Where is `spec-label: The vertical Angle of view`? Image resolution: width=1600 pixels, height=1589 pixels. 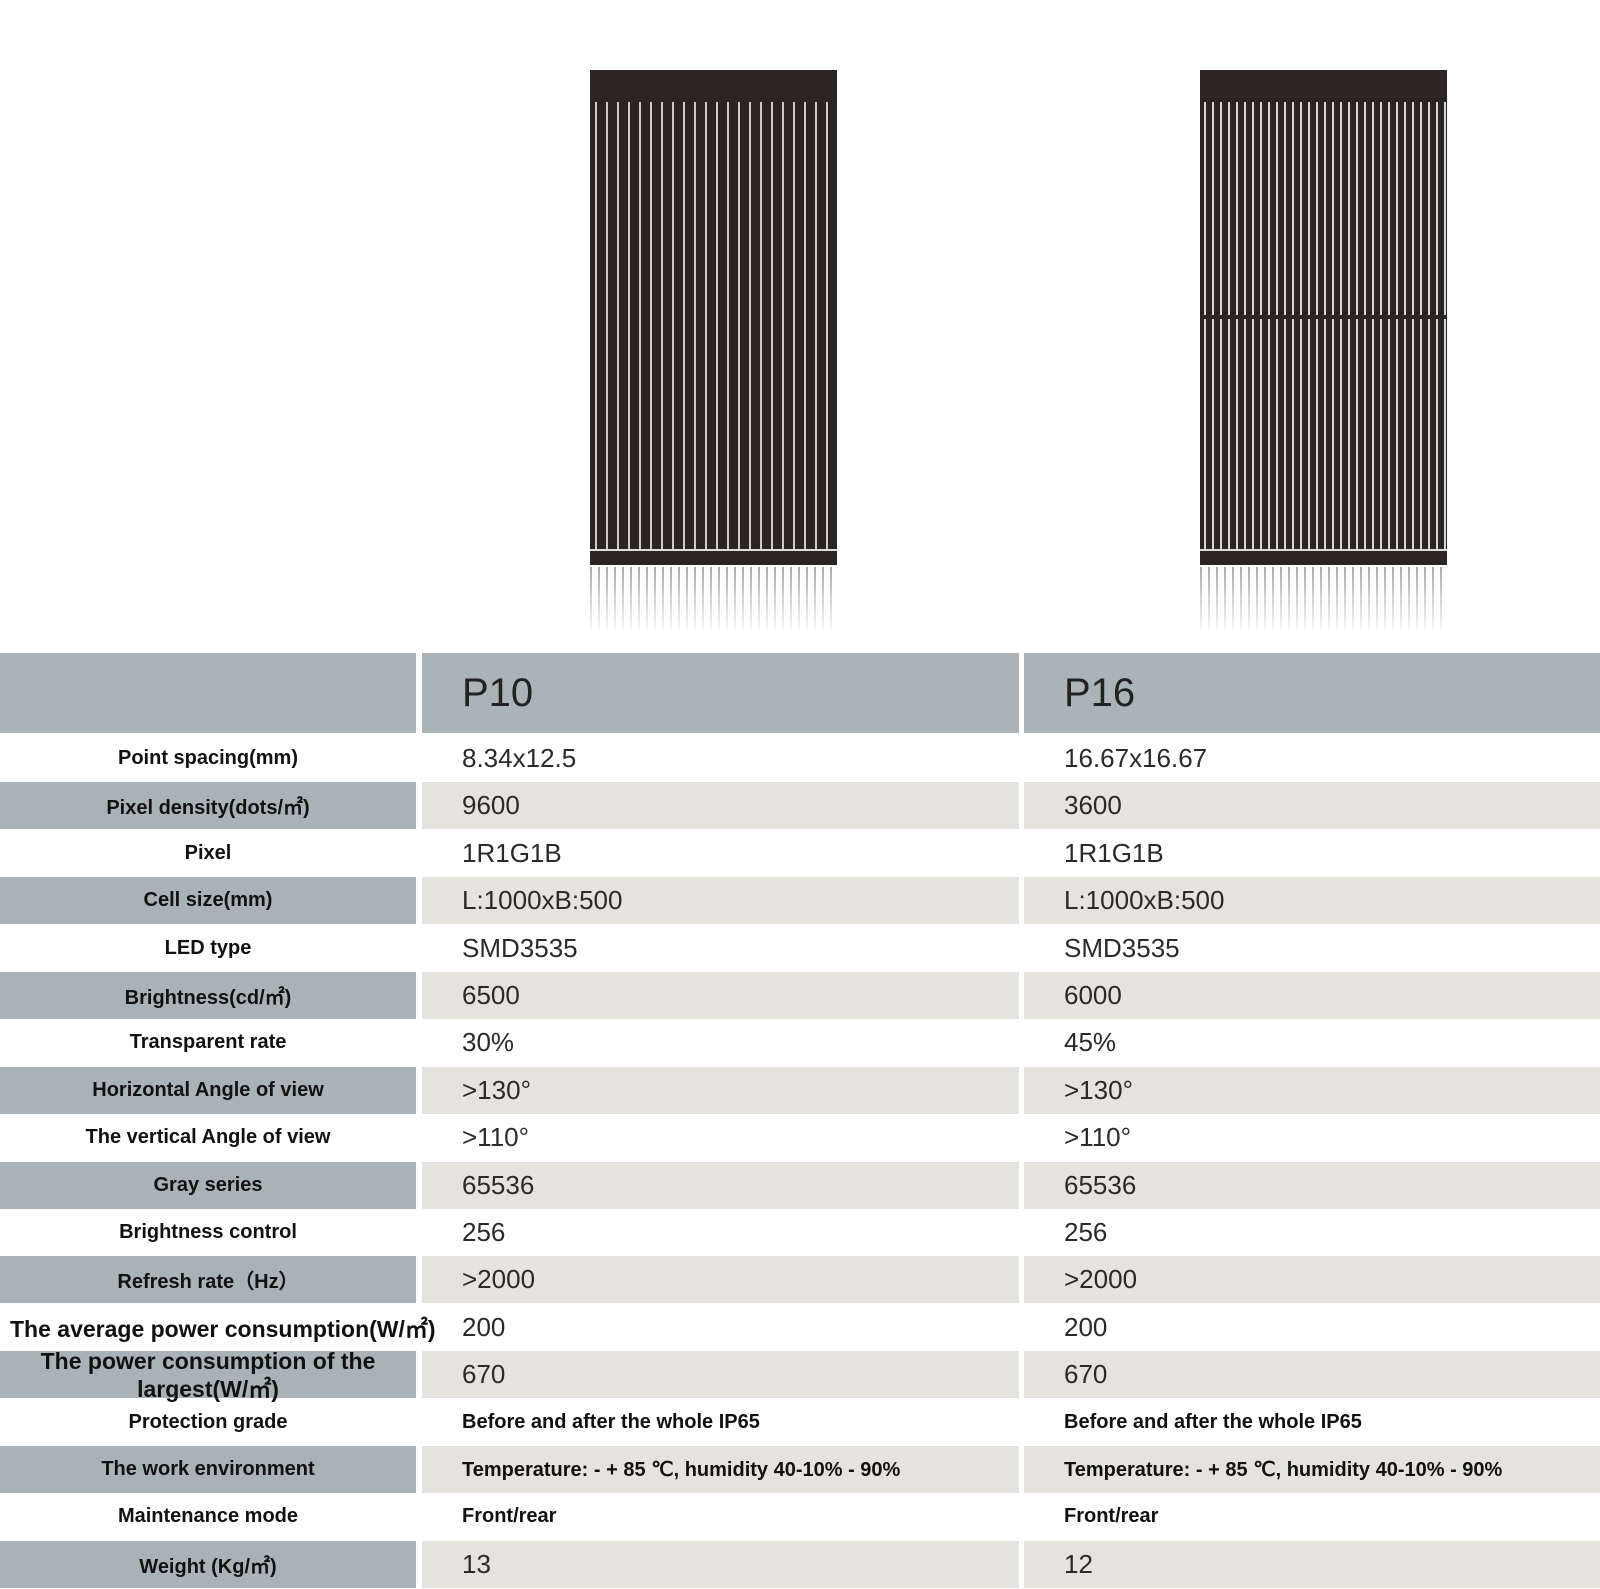
spec-label: The vertical Angle of view is located at coordinates (208, 1137).